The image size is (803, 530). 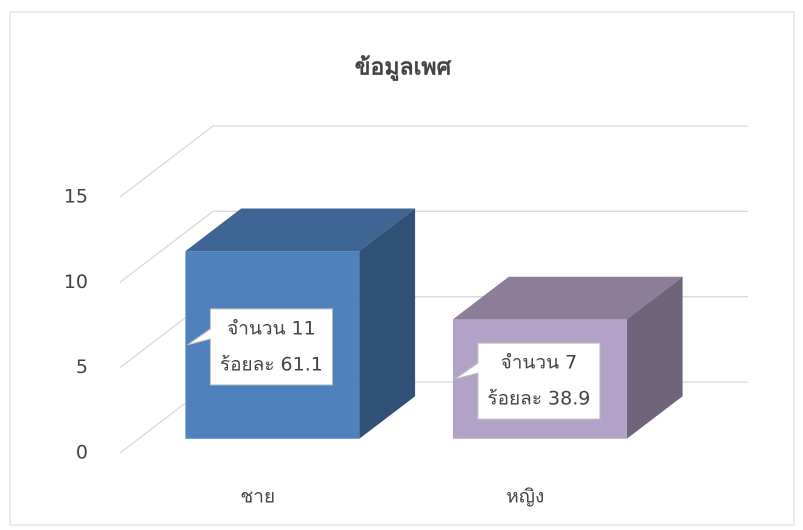 What do you see at coordinates (539, 363) in the screenshot?
I see `data-label: จำนวน 7` at bounding box center [539, 363].